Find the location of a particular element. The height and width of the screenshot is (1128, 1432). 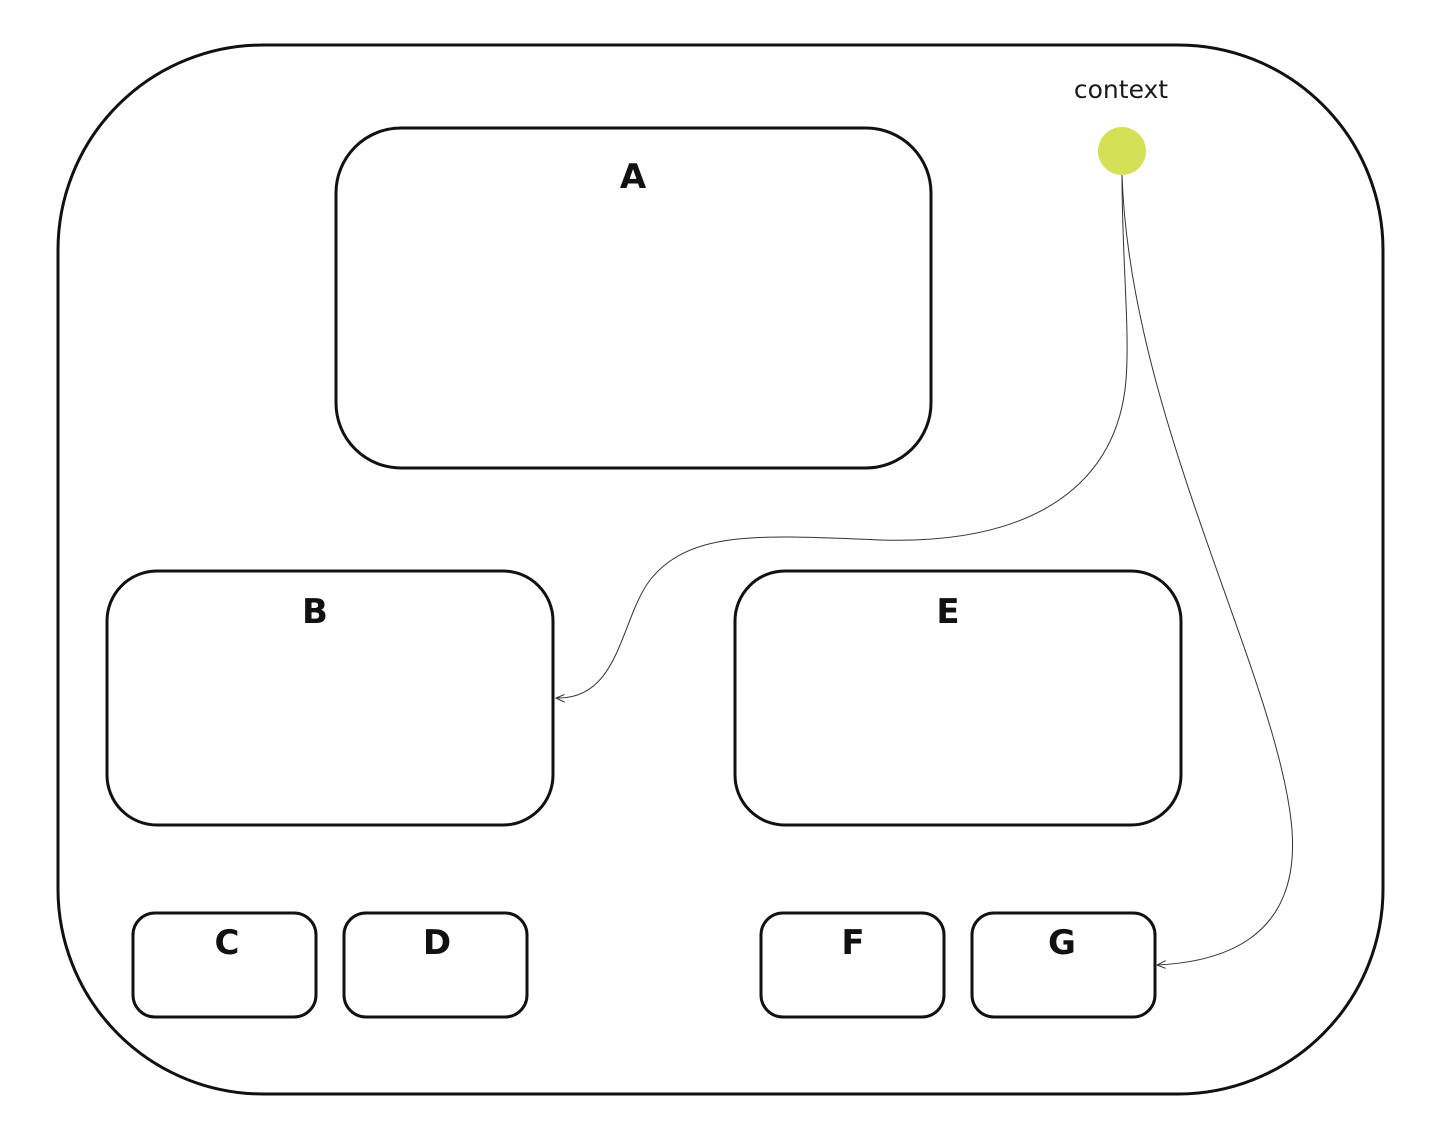

node-a: A is located at coordinates (633, 298).